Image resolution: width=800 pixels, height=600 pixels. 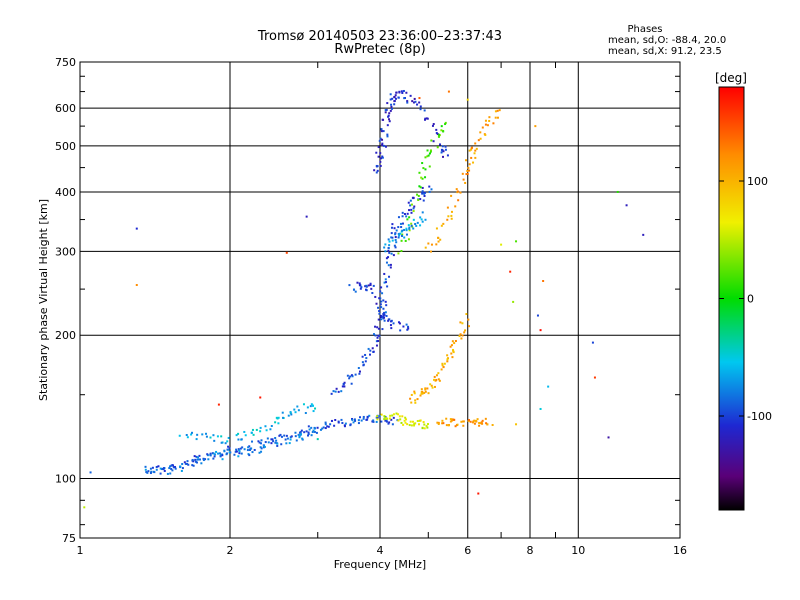 What do you see at coordinates (65, 479) in the screenshot?
I see `y-tick-label: 100` at bounding box center [65, 479].